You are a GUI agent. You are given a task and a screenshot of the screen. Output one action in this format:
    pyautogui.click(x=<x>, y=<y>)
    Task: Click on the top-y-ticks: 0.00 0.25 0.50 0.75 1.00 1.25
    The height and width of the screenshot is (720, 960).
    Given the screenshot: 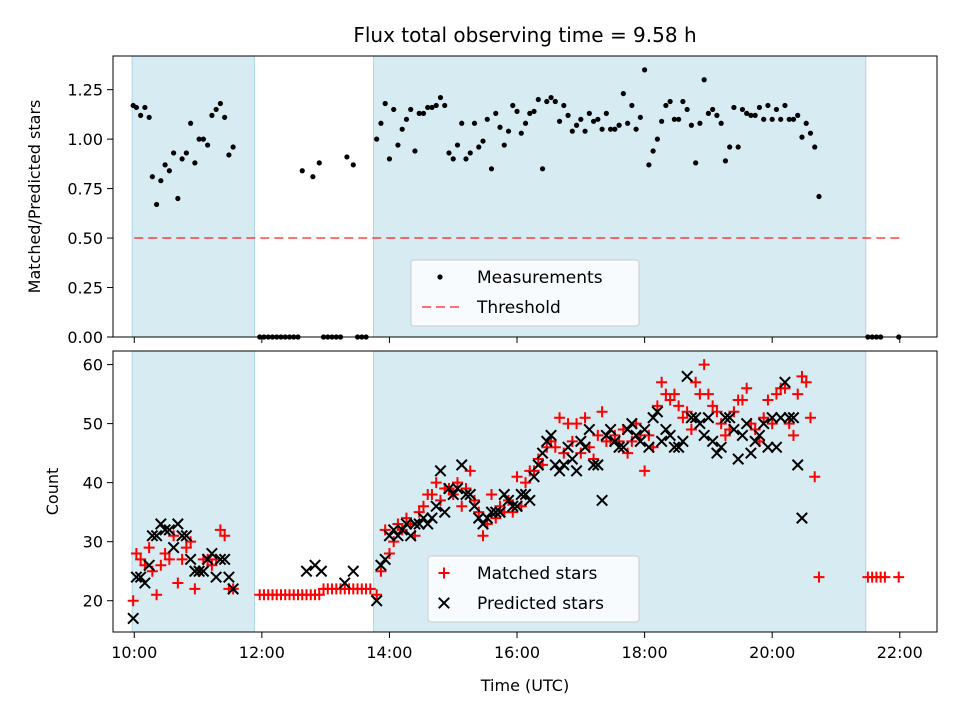 What is the action you would take?
    pyautogui.click(x=90, y=214)
    